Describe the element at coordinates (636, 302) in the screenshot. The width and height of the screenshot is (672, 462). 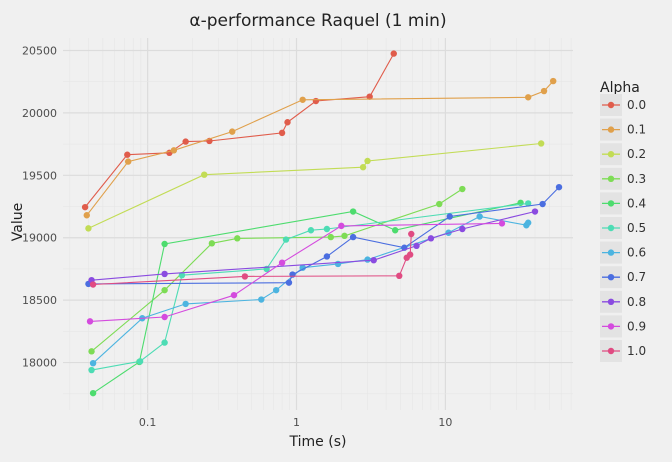
I see `legend-label: 0.8` at that location.